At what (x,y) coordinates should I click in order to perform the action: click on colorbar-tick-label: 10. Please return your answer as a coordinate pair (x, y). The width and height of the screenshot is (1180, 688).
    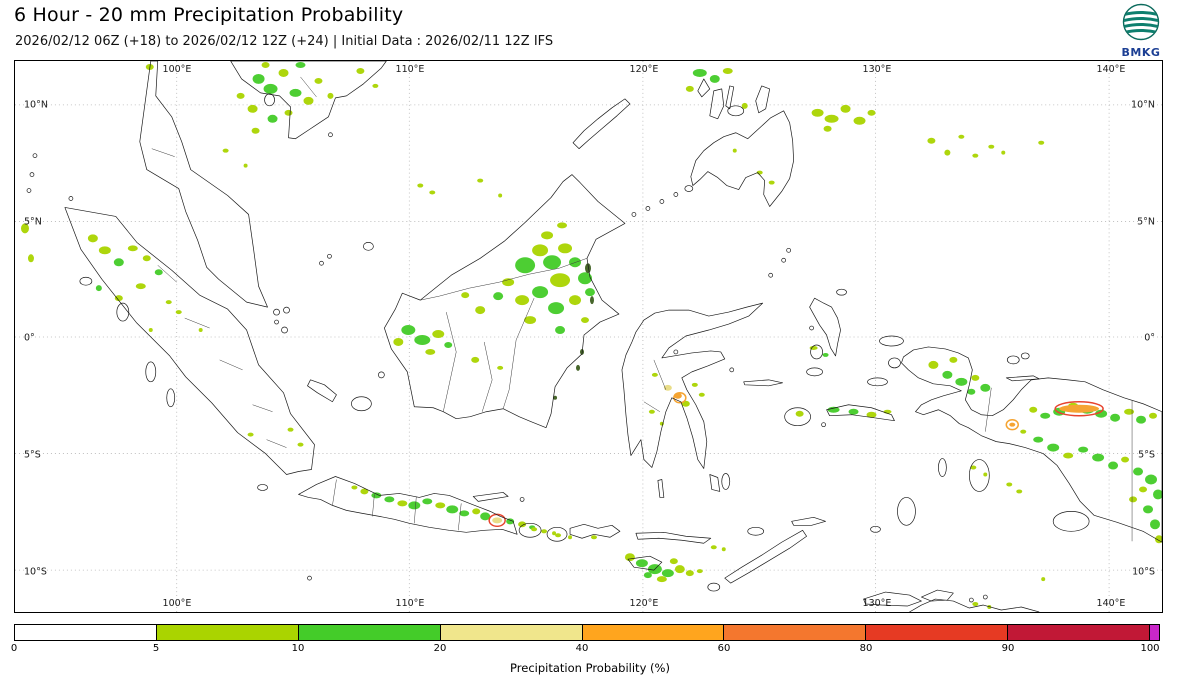
    Looking at the image, I should click on (298, 648).